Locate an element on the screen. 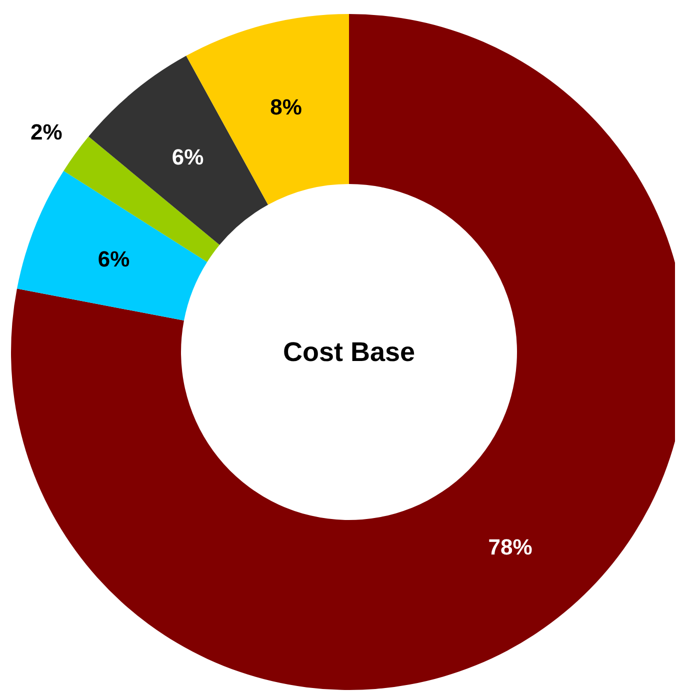 Image resolution: width=683 pixels, height=698 pixels. data-label: 2% is located at coordinates (46, 132).